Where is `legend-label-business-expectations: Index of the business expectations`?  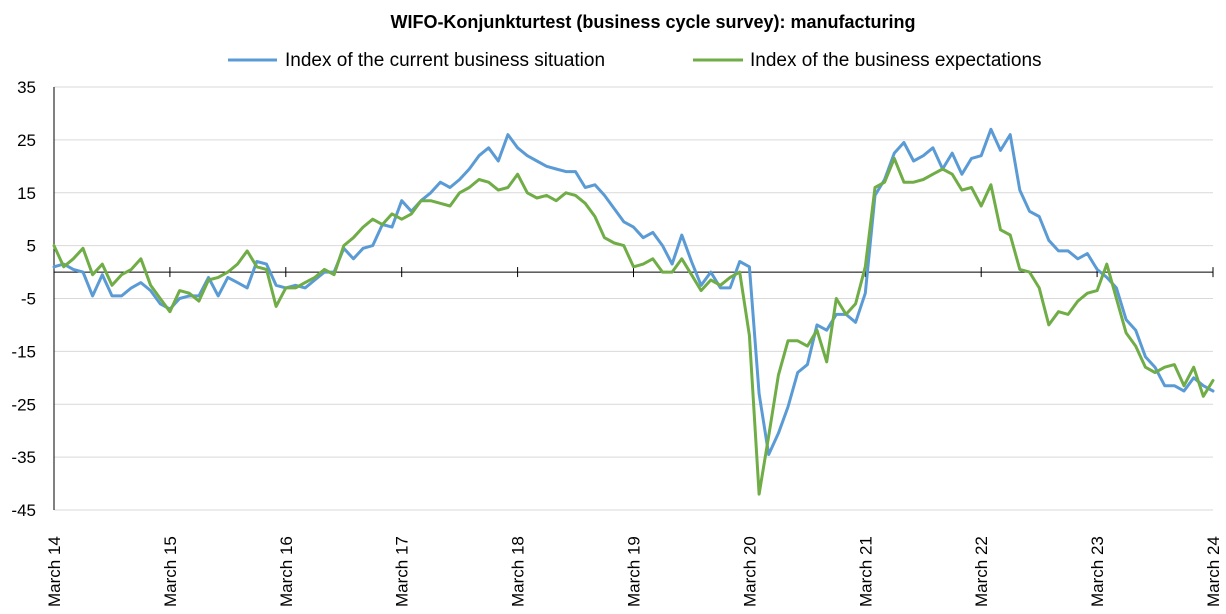 legend-label-business-expectations: Index of the business expectations is located at coordinates (896, 60).